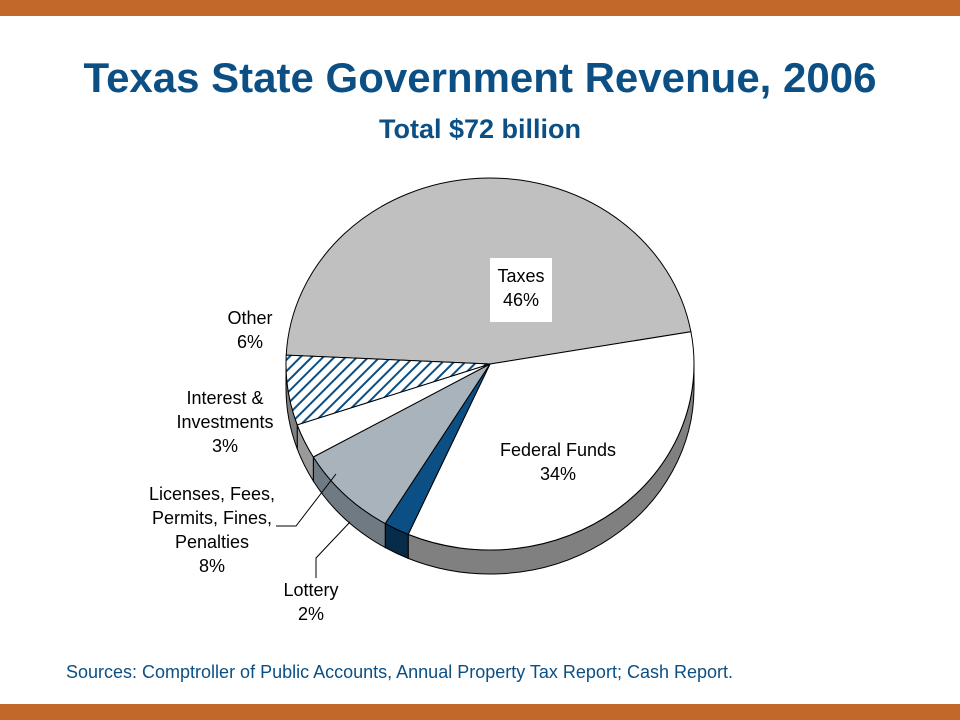  I want to click on slice-taxes, so click(488, 271).